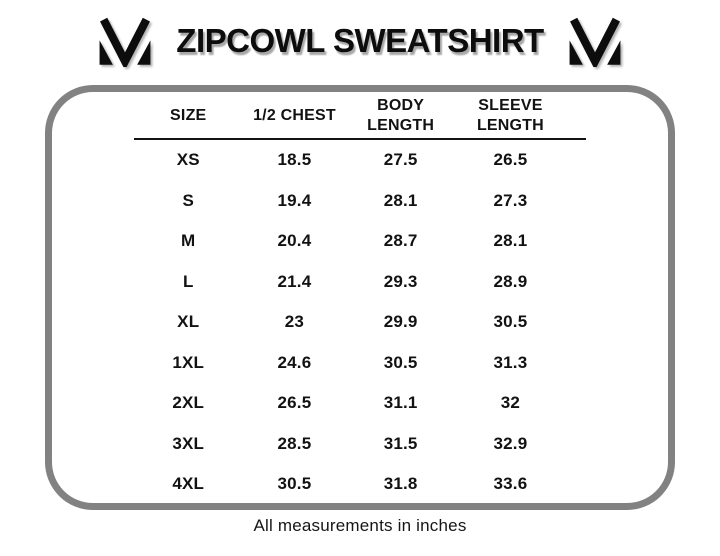 This screenshot has width=720, height=556. I want to click on cell-size: XS, so click(188, 160).